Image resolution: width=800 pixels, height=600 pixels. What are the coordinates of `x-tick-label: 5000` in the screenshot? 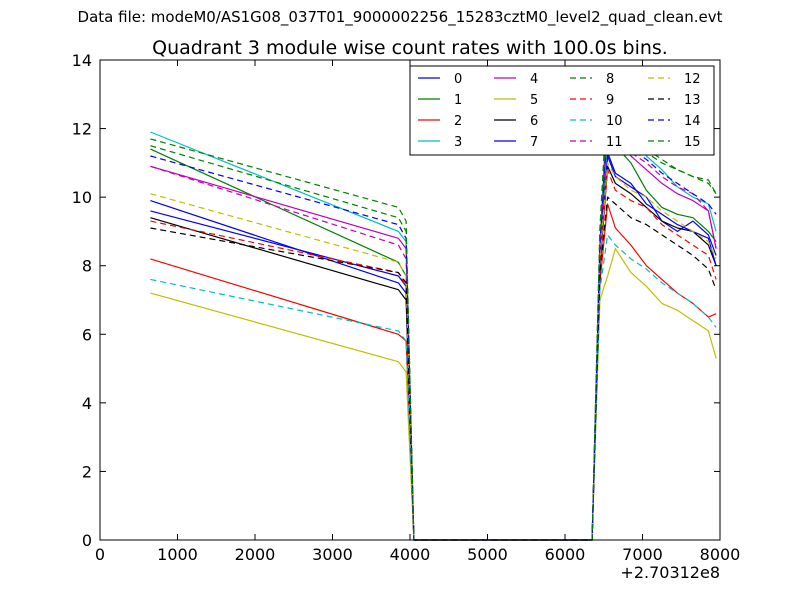 It's located at (487, 554).